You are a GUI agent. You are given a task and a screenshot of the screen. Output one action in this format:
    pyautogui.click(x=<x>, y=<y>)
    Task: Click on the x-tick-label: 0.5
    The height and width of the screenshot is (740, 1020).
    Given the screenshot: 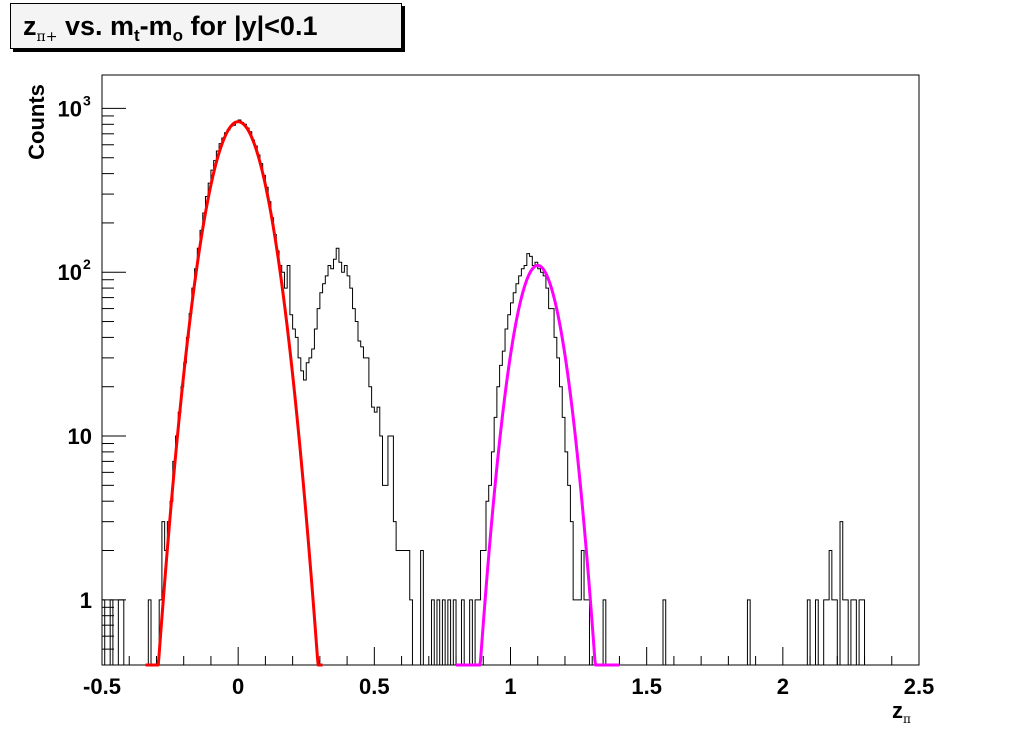 What is the action you would take?
    pyautogui.click(x=374, y=686)
    